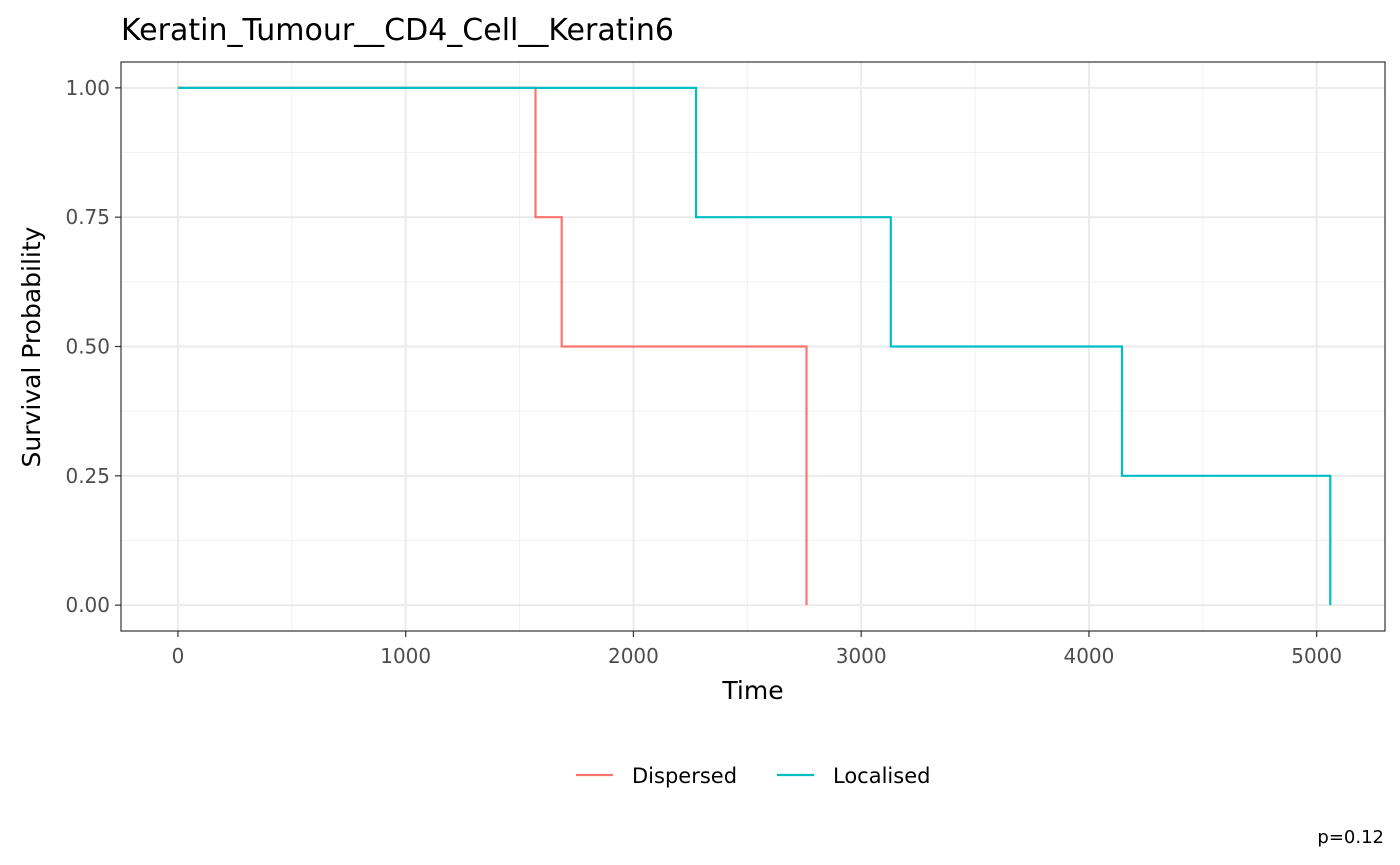 The image size is (1400, 865). Describe the element at coordinates (861, 656) in the screenshot. I see `x-tick-label: 3000` at that location.